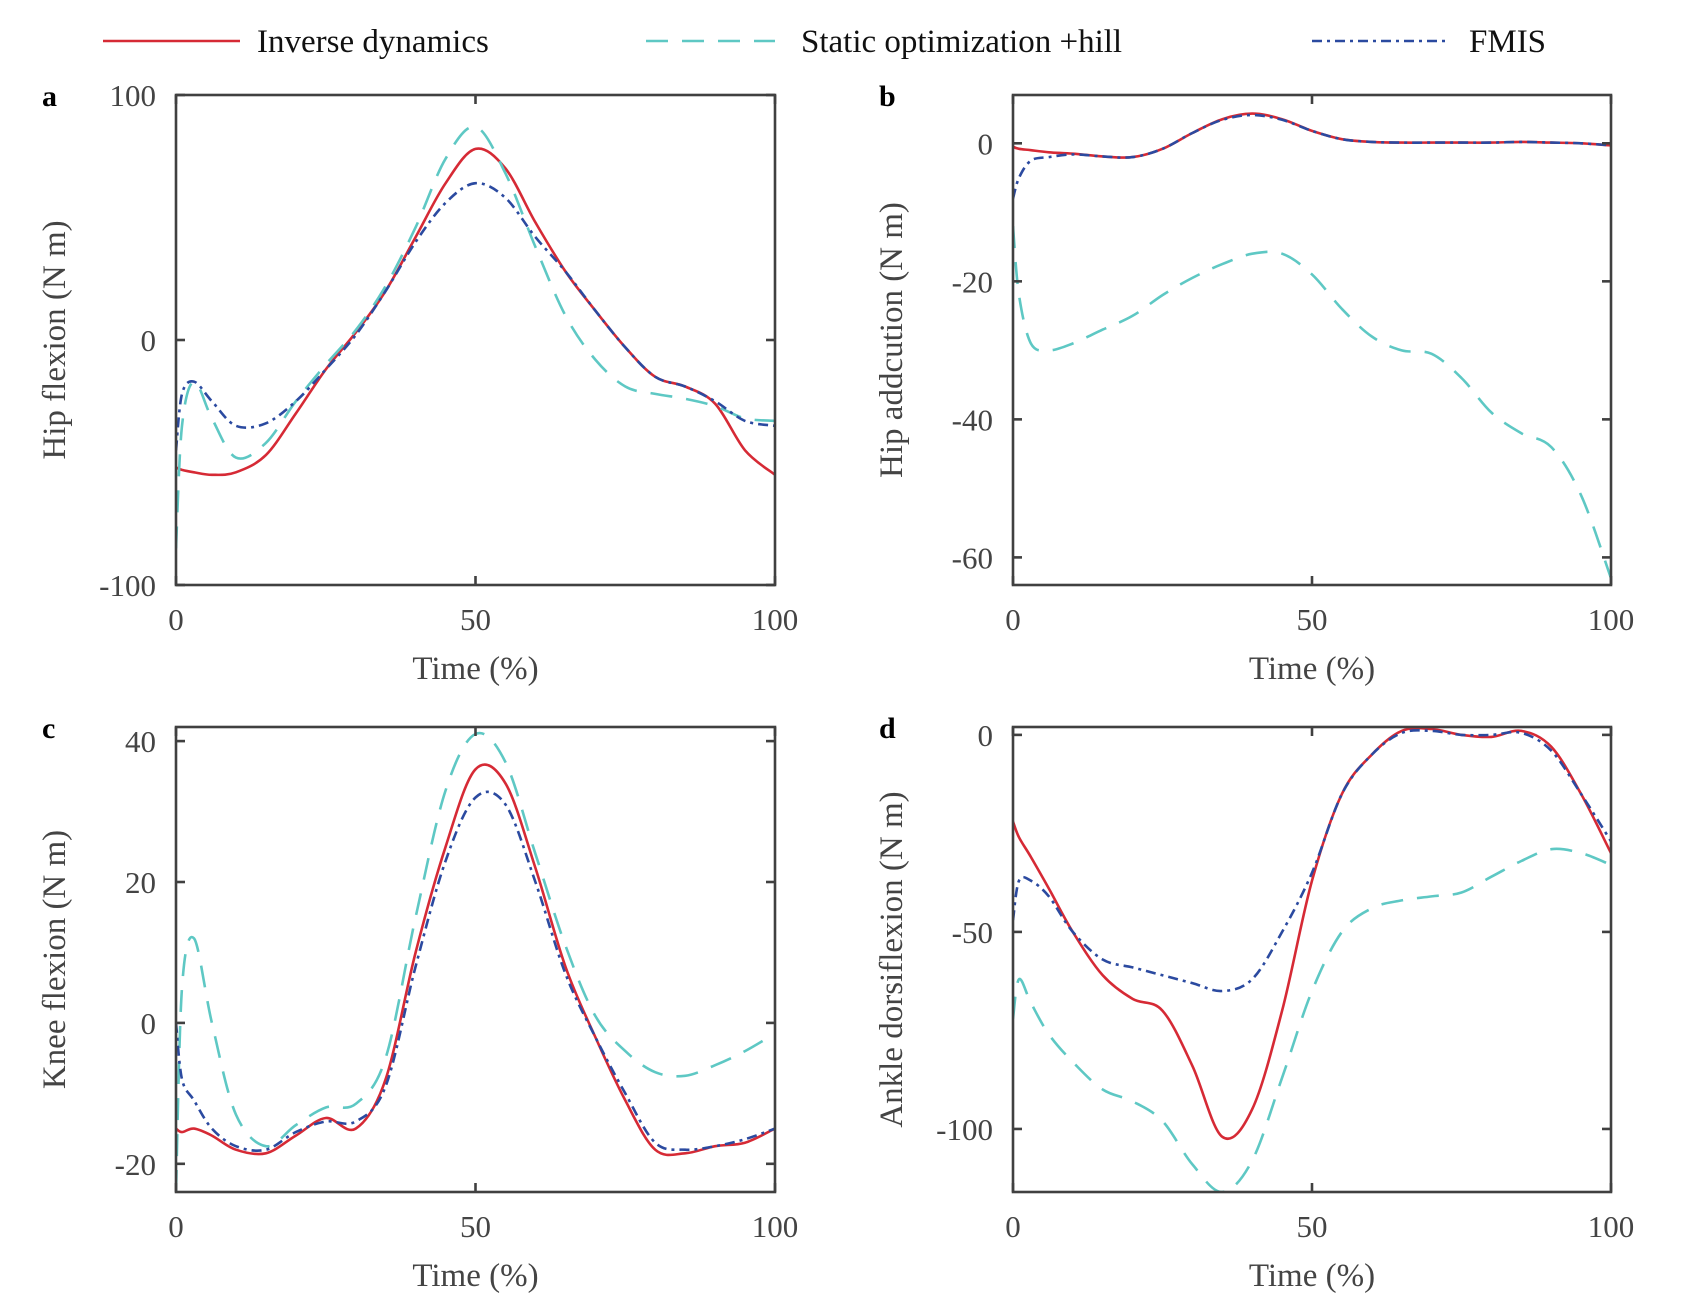  What do you see at coordinates (49, 96) in the screenshot?
I see `panel-letter: a` at bounding box center [49, 96].